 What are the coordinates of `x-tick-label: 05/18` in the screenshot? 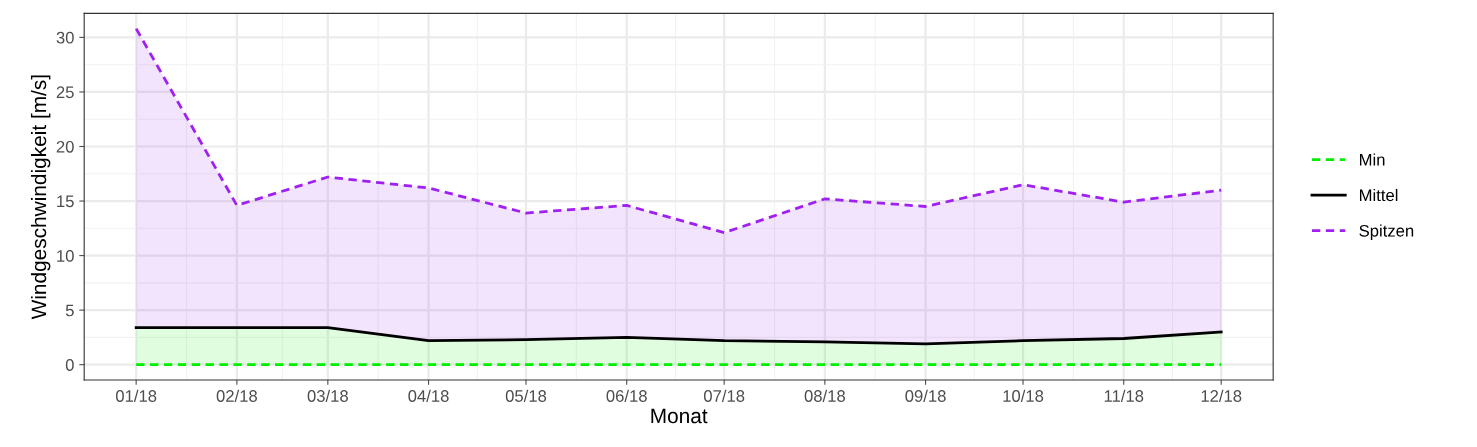 It's located at (526, 395).